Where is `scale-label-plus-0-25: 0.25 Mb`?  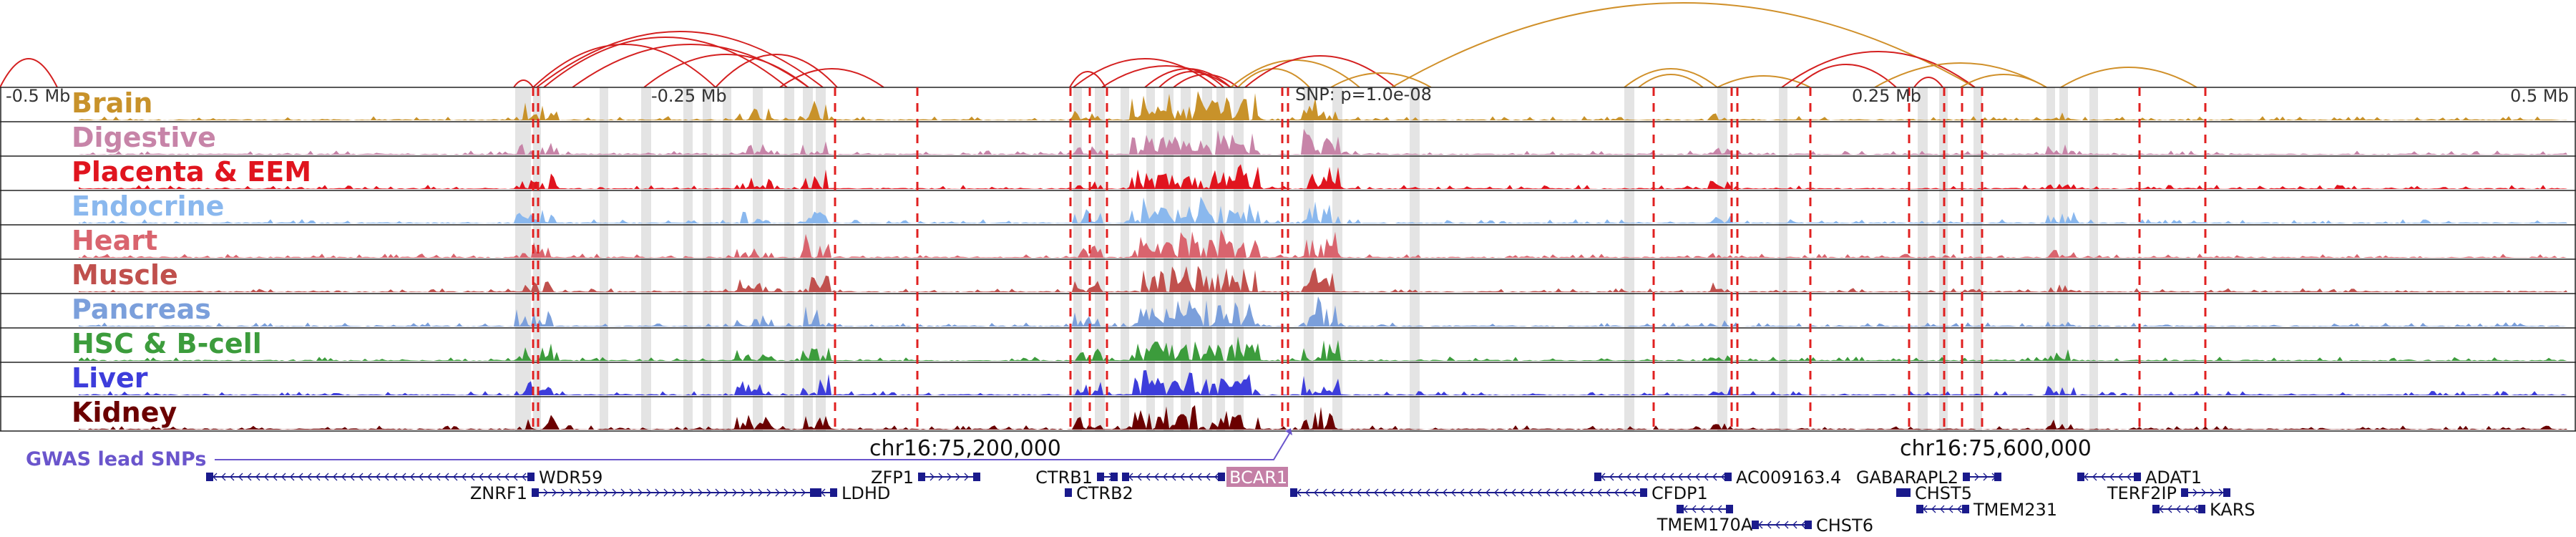
scale-label-plus-0-25: 0.25 Mb is located at coordinates (1886, 96).